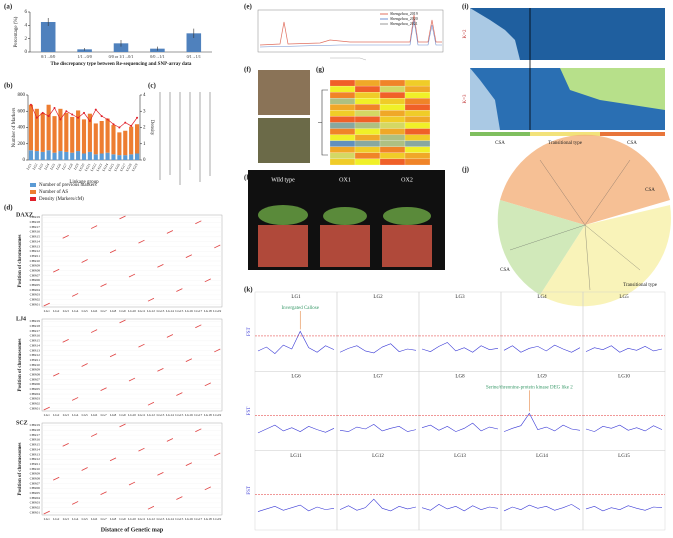 The height and width of the screenshot is (538, 673). What do you see at coordinates (113, 519) in the screenshot?
I see `x-tick-label: LG8` at bounding box center [113, 519].